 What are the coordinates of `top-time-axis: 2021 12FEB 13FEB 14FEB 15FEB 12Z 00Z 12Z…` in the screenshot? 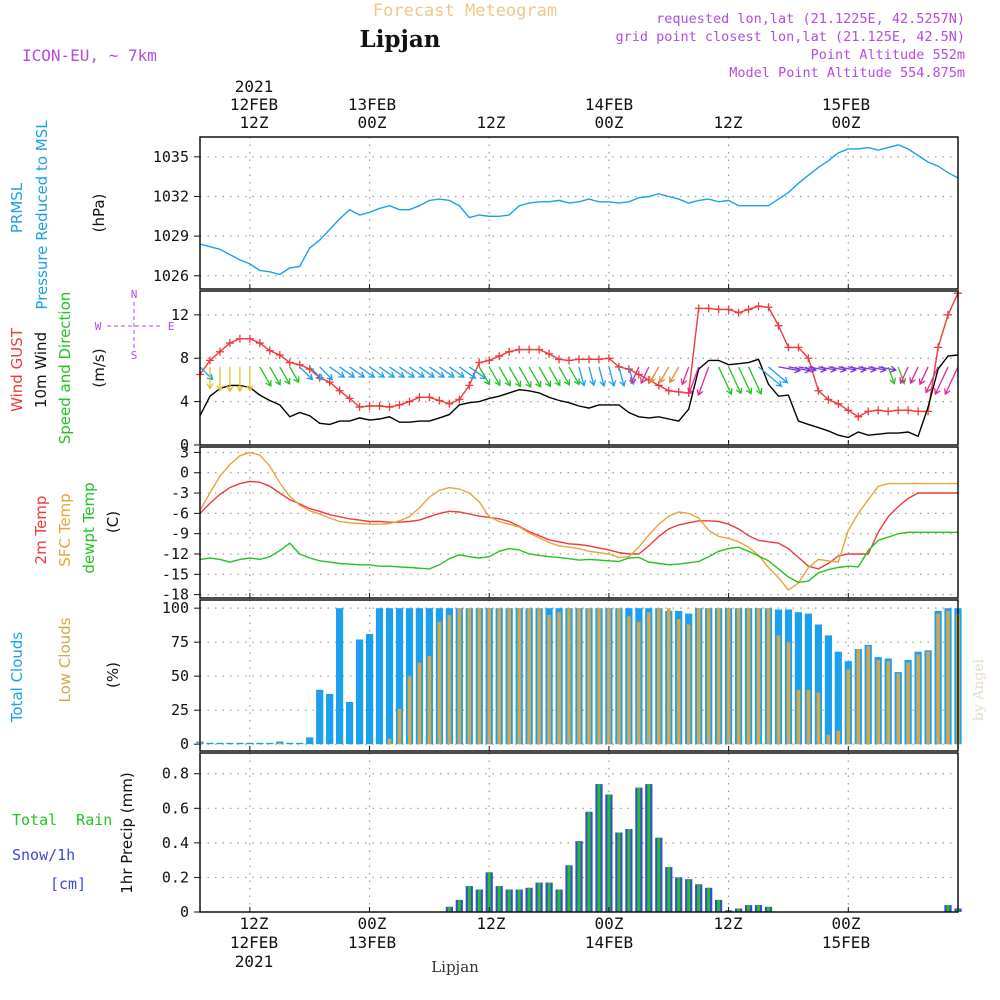 It's located at (550, 104).